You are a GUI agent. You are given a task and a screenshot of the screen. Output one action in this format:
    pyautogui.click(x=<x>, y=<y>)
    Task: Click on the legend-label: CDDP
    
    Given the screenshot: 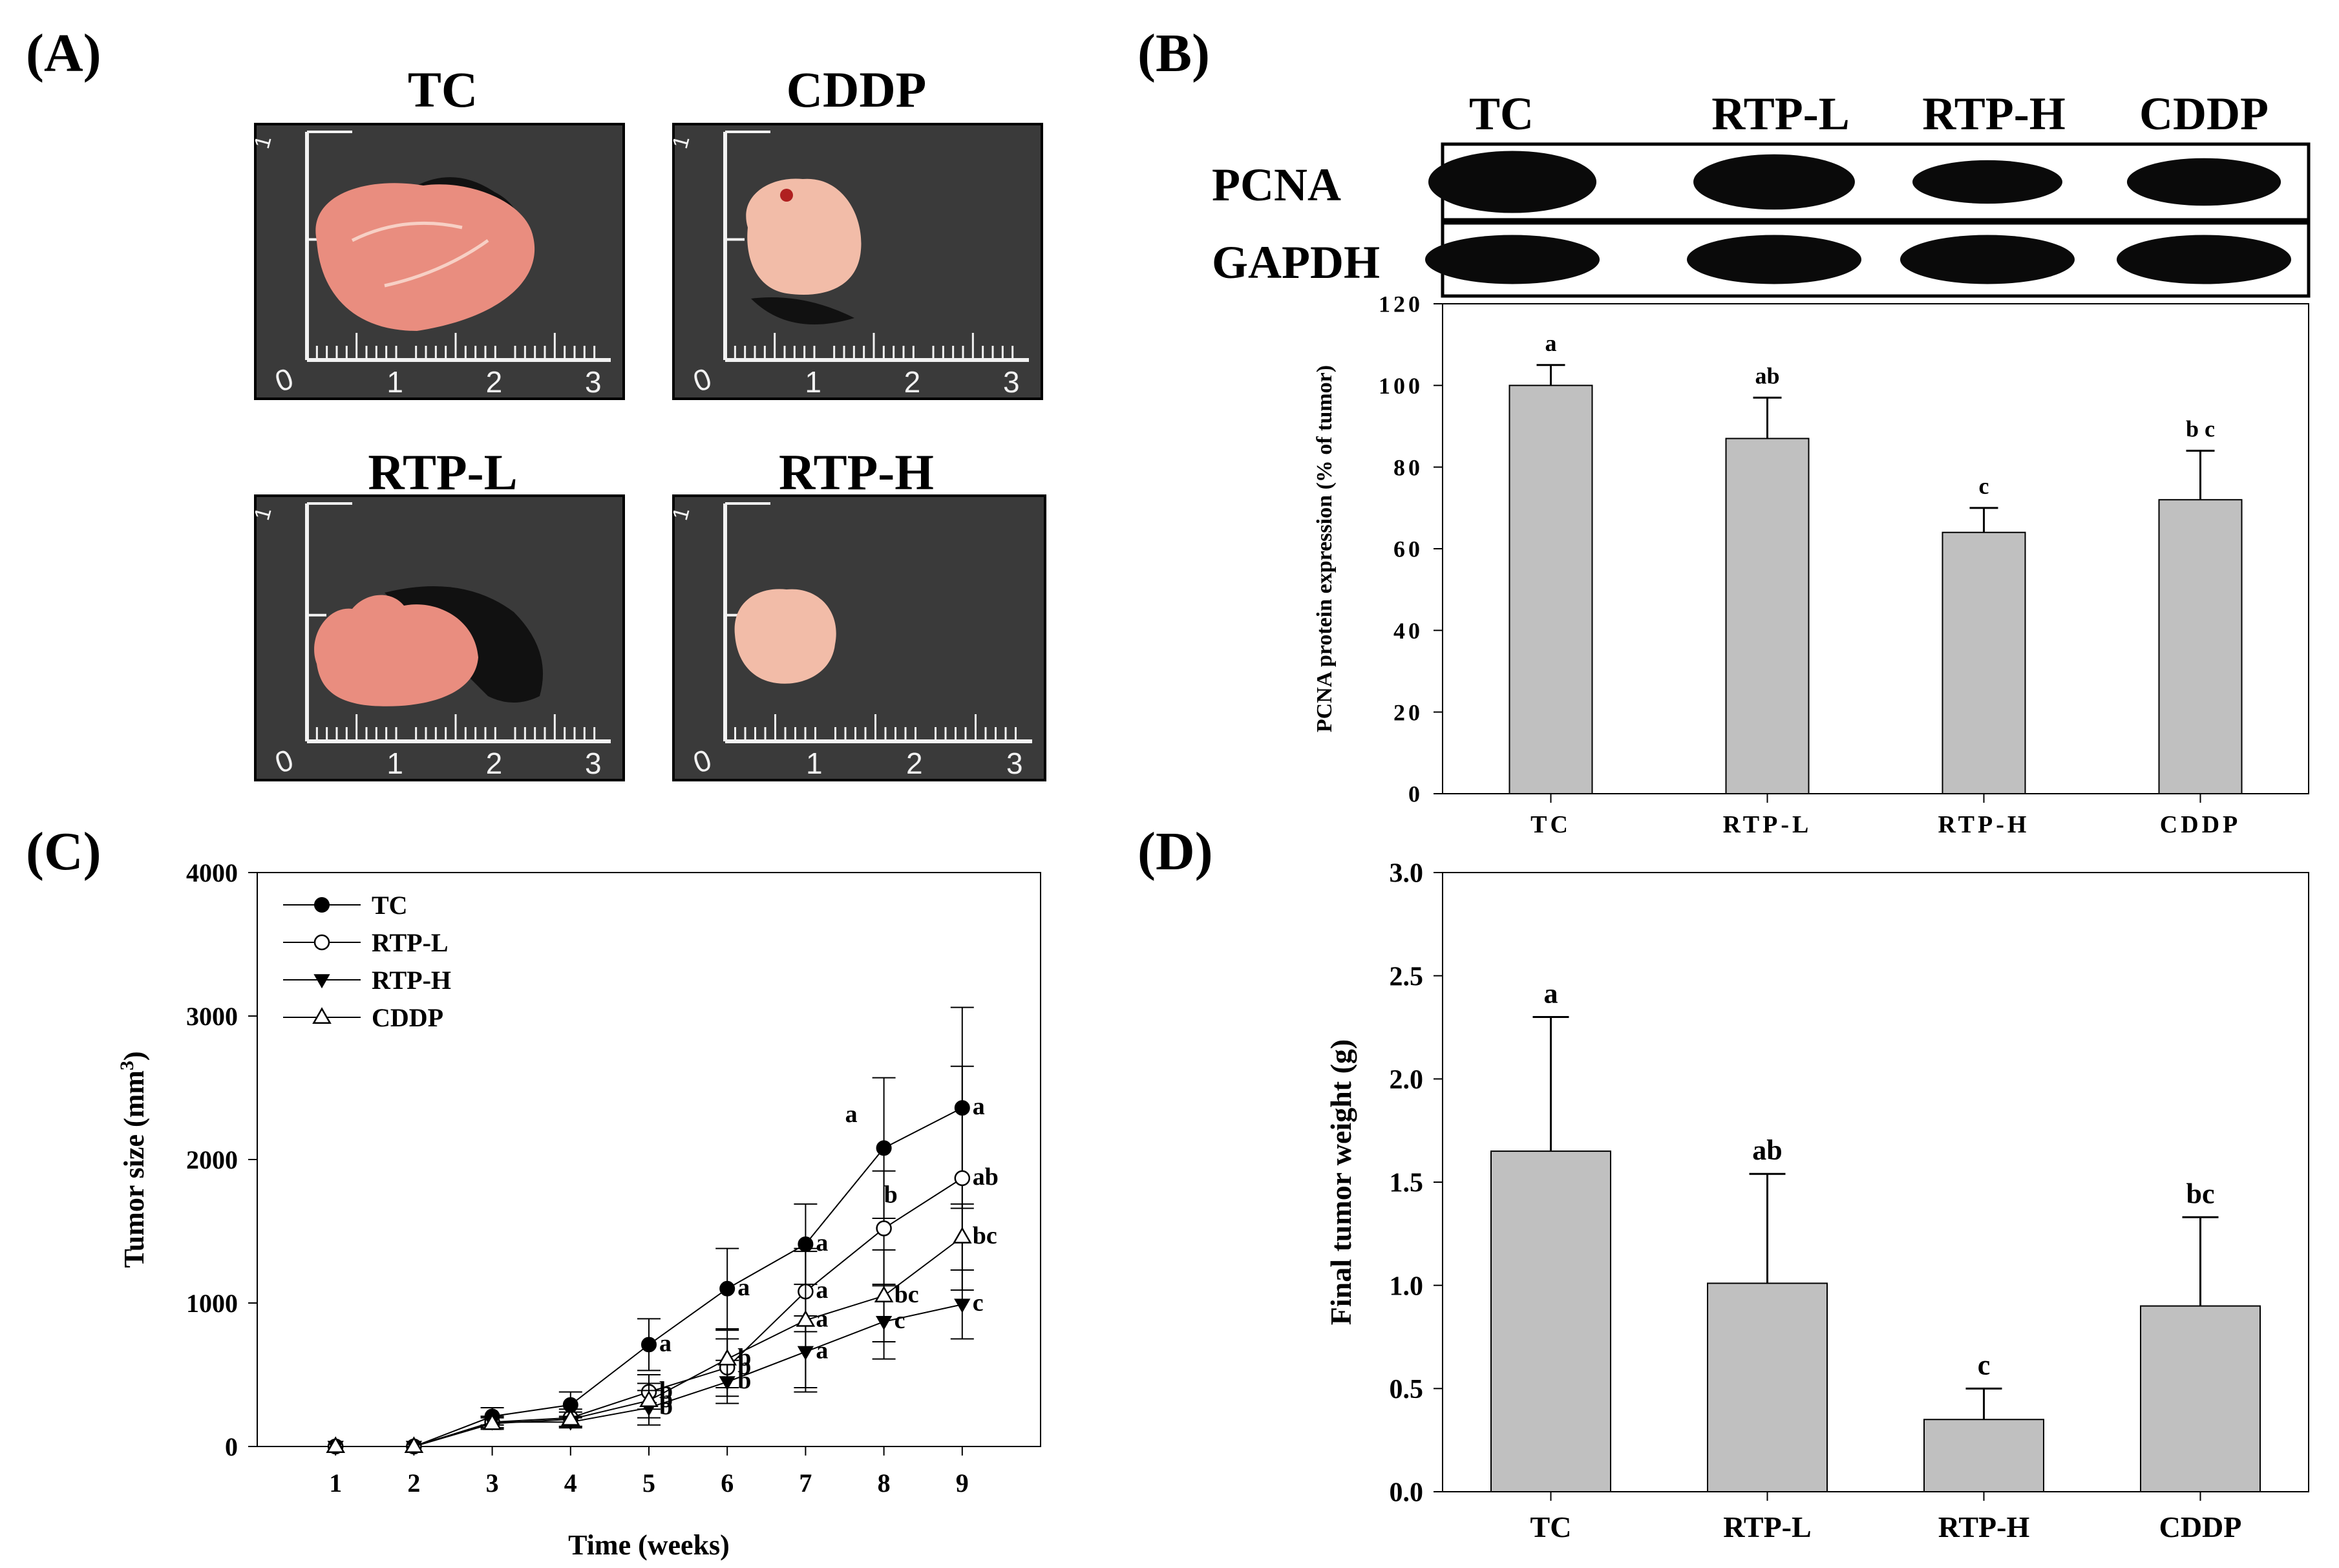 What is the action you would take?
    pyautogui.click(x=408, y=1017)
    